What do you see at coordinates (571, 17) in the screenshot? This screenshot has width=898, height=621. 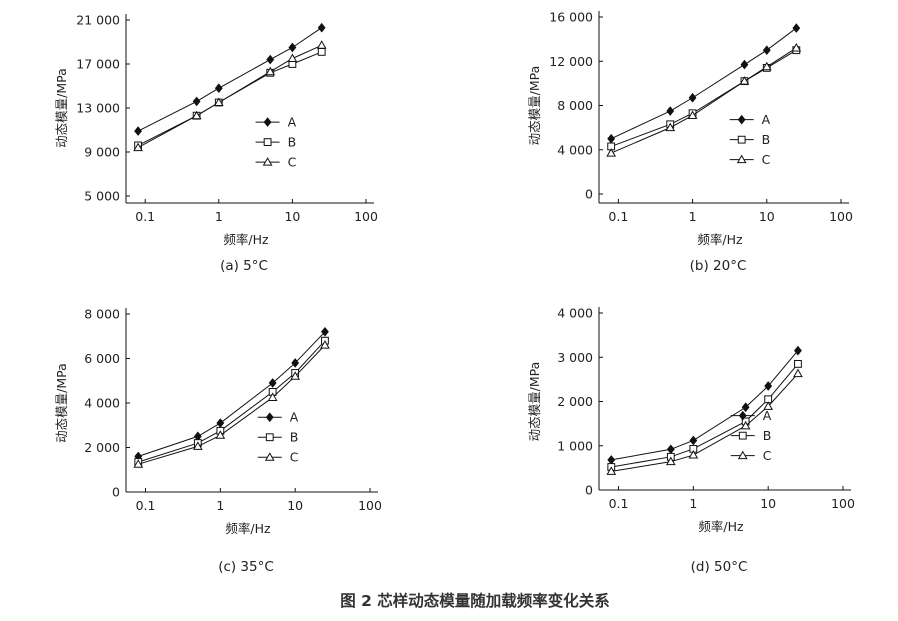 I see `y-tick-label: 16 000` at bounding box center [571, 17].